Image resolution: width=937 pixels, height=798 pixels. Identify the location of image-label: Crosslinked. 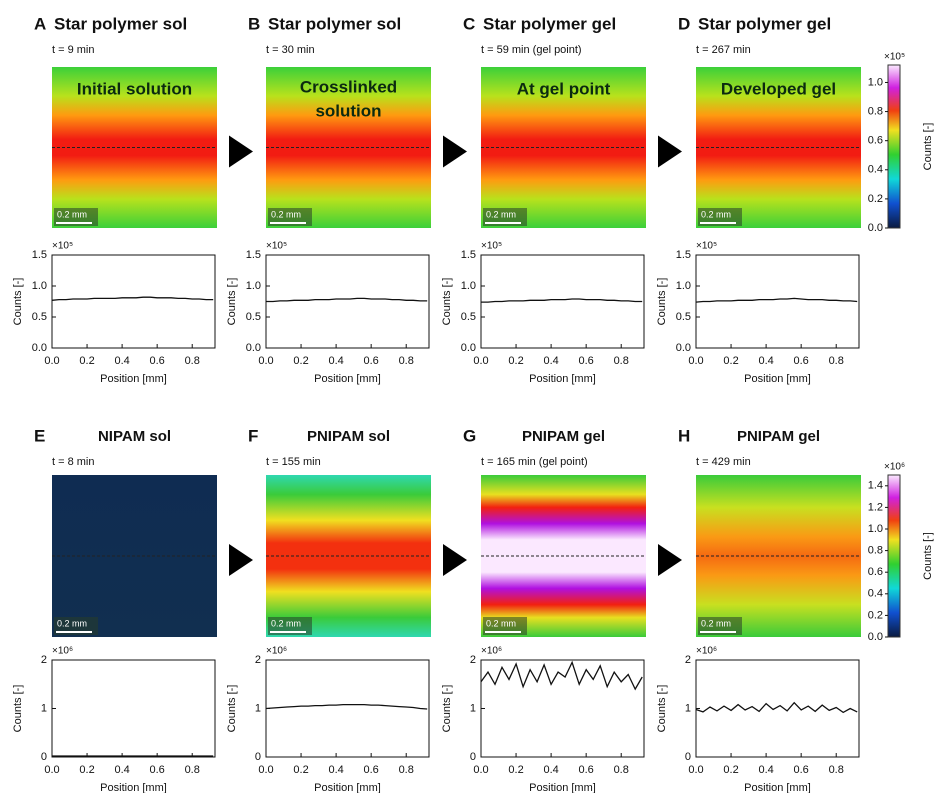
(348, 86).